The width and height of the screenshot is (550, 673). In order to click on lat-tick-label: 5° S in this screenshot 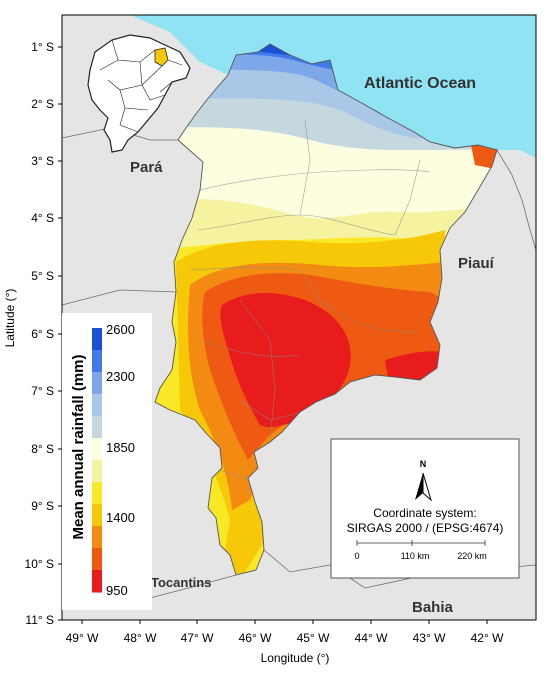, I will do `click(42, 276)`.